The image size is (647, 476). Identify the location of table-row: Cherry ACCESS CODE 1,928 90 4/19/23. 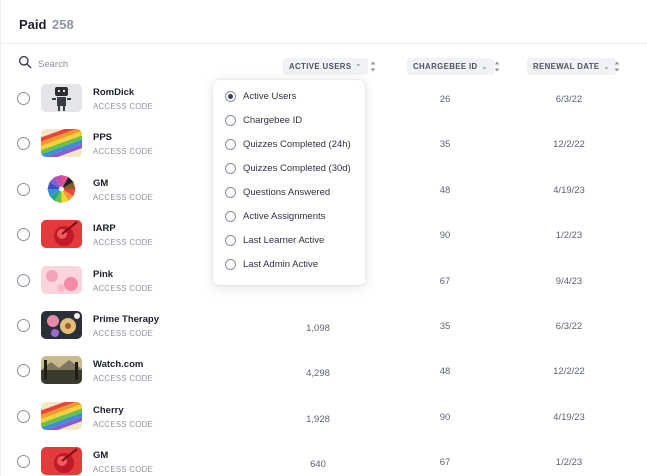
(324, 415).